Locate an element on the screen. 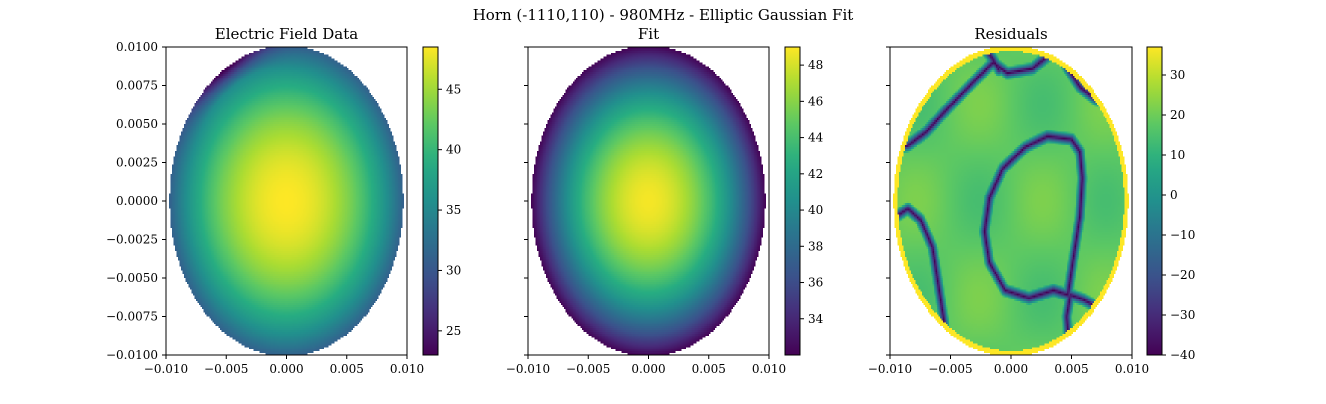  colorbar: −40 −30 −20 −10 0 10 20 30 is located at coordinates (1170, 204).